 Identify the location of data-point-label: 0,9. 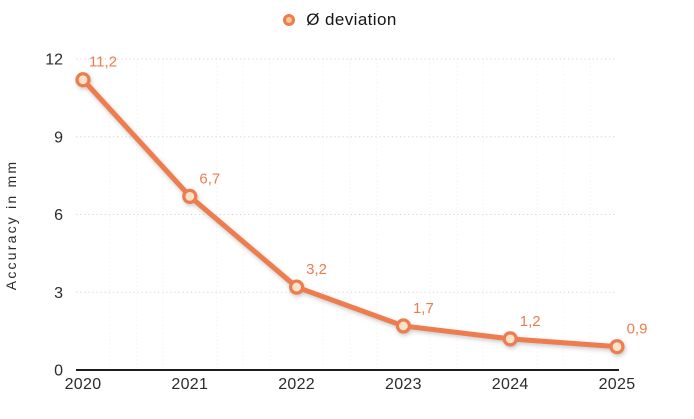
(637, 329).